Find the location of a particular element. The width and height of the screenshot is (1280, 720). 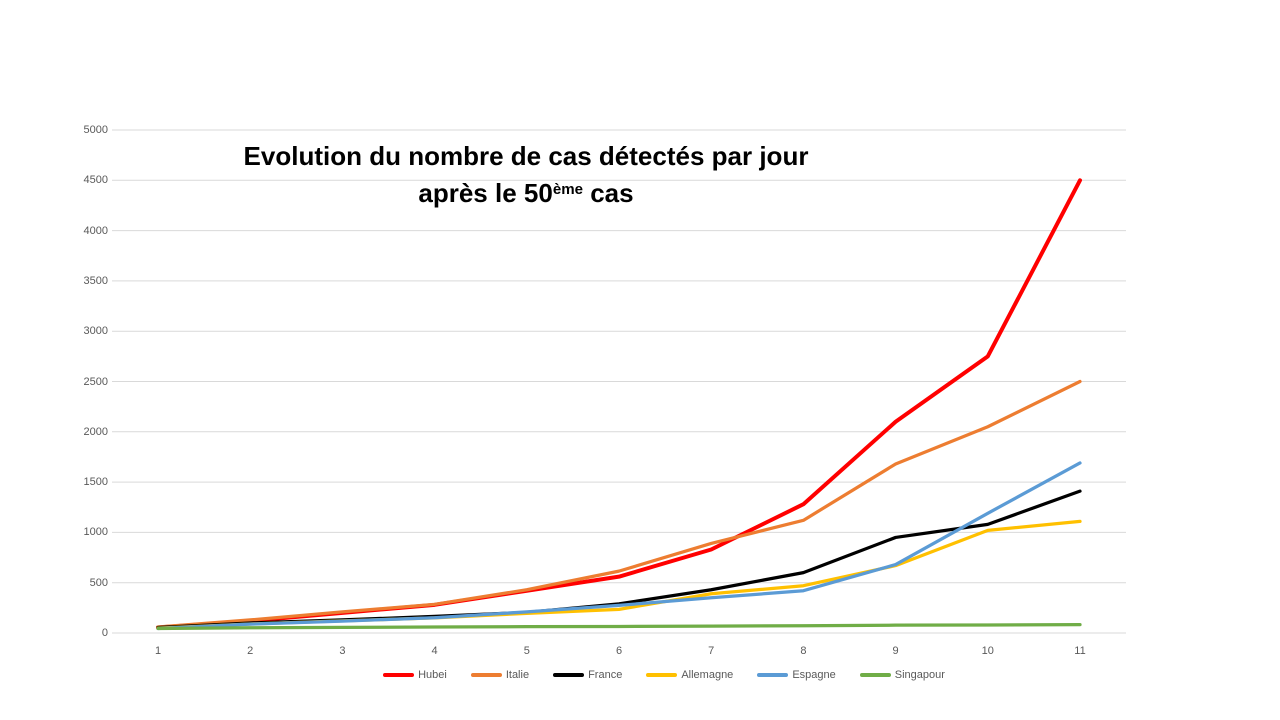

x-axis-tick-label: 1 is located at coordinates (158, 651).